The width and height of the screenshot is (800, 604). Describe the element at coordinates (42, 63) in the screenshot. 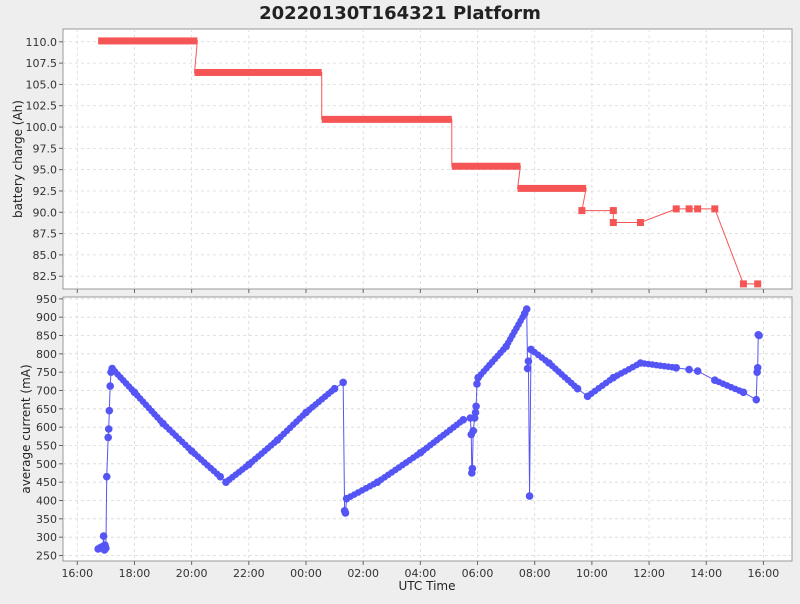

I see `y-tick-label: 107.5` at that location.